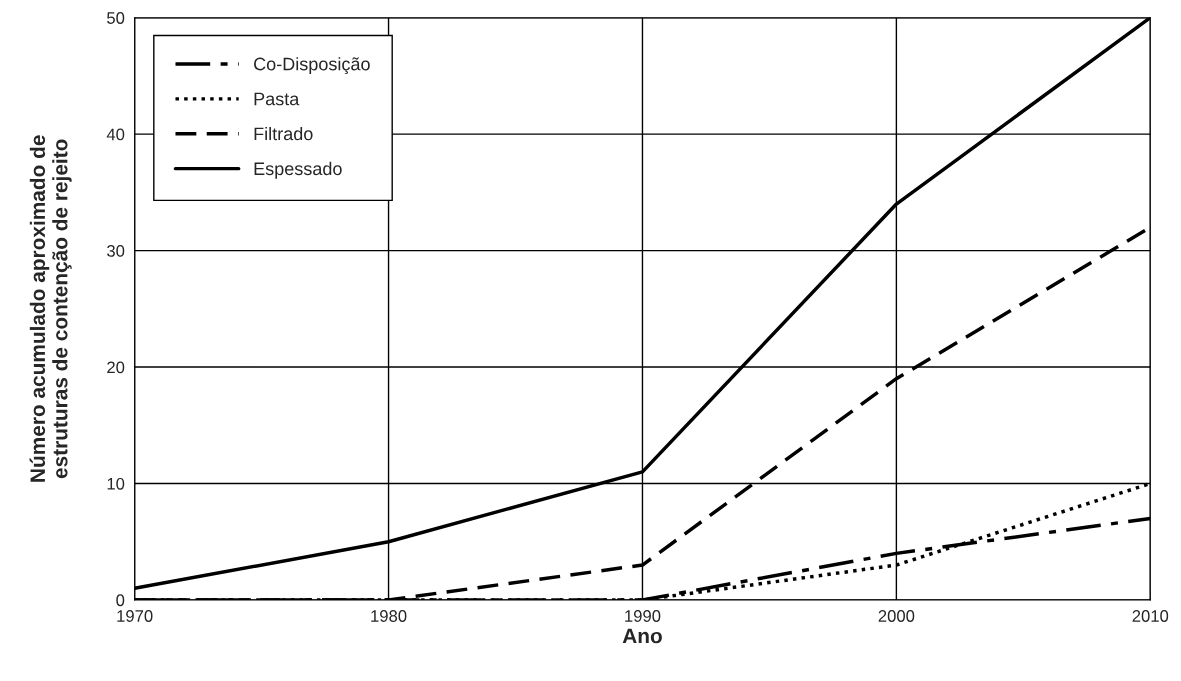 The height and width of the screenshot is (681, 1181). Describe the element at coordinates (116, 367) in the screenshot. I see `y-tick-label: 20` at that location.